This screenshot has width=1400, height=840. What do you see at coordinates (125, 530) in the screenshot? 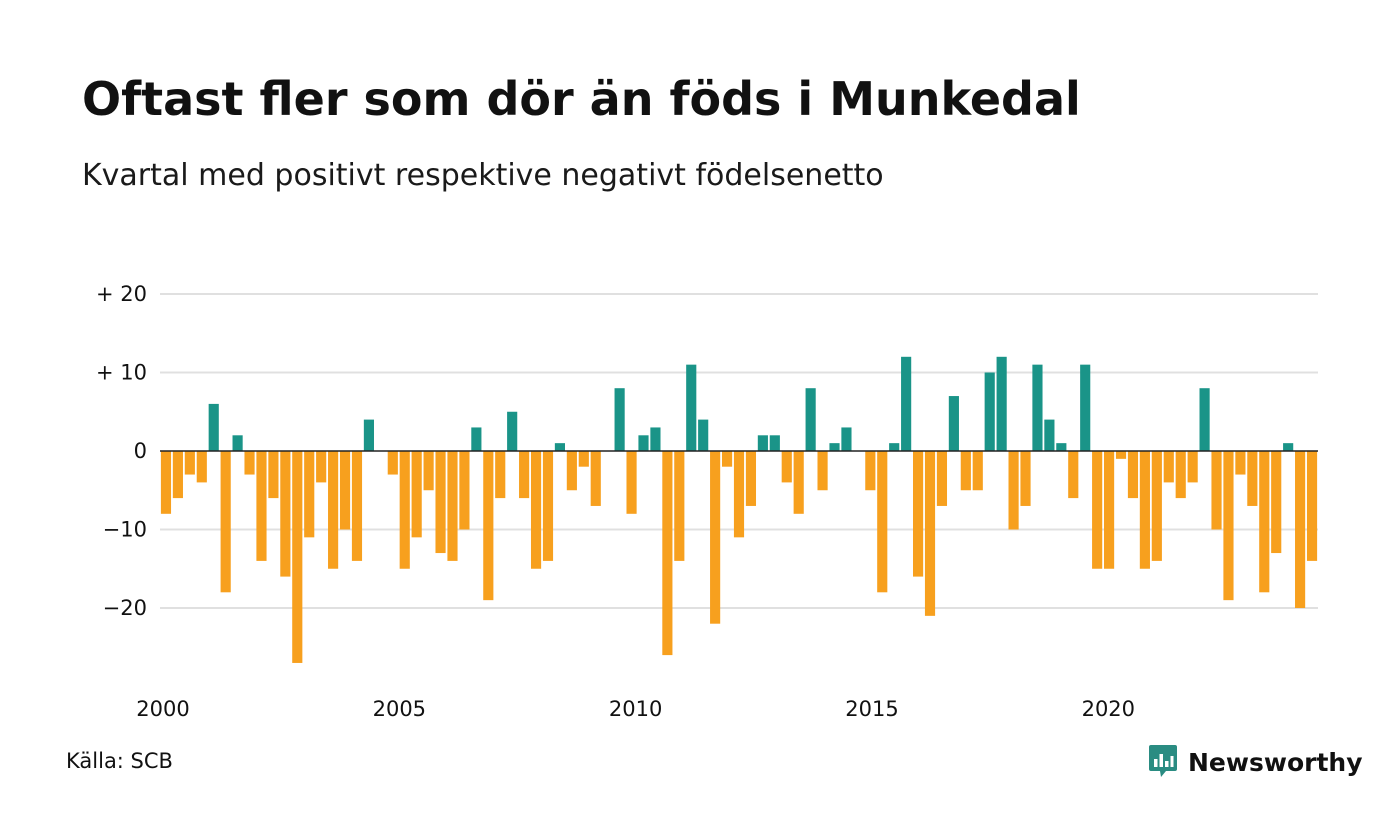
I see `y-tick-label: −10` at bounding box center [125, 530].